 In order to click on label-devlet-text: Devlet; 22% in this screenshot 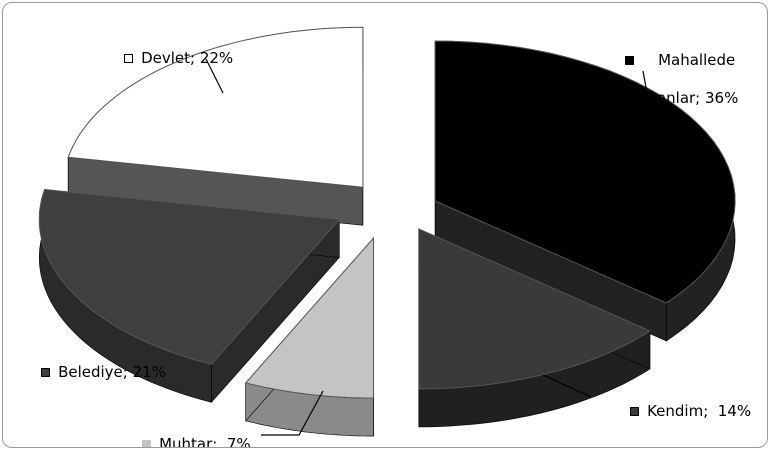, I will do `click(187, 58)`.